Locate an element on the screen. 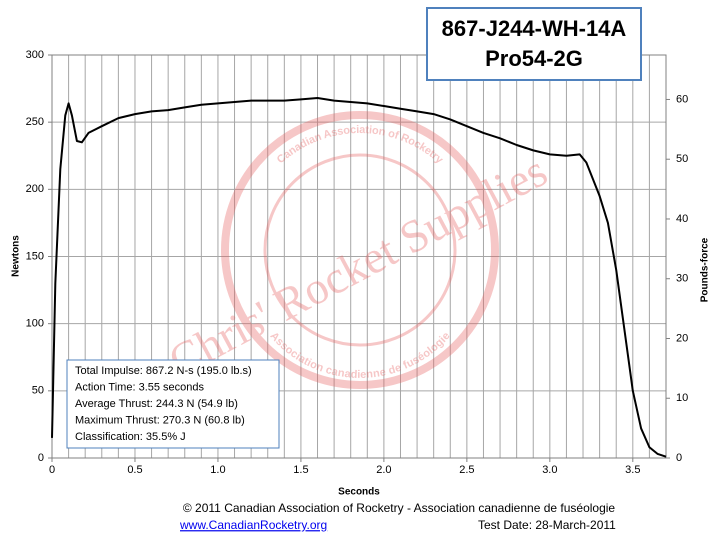 The height and width of the screenshot is (543, 719). y-tick-label: 200 is located at coordinates (35, 189).